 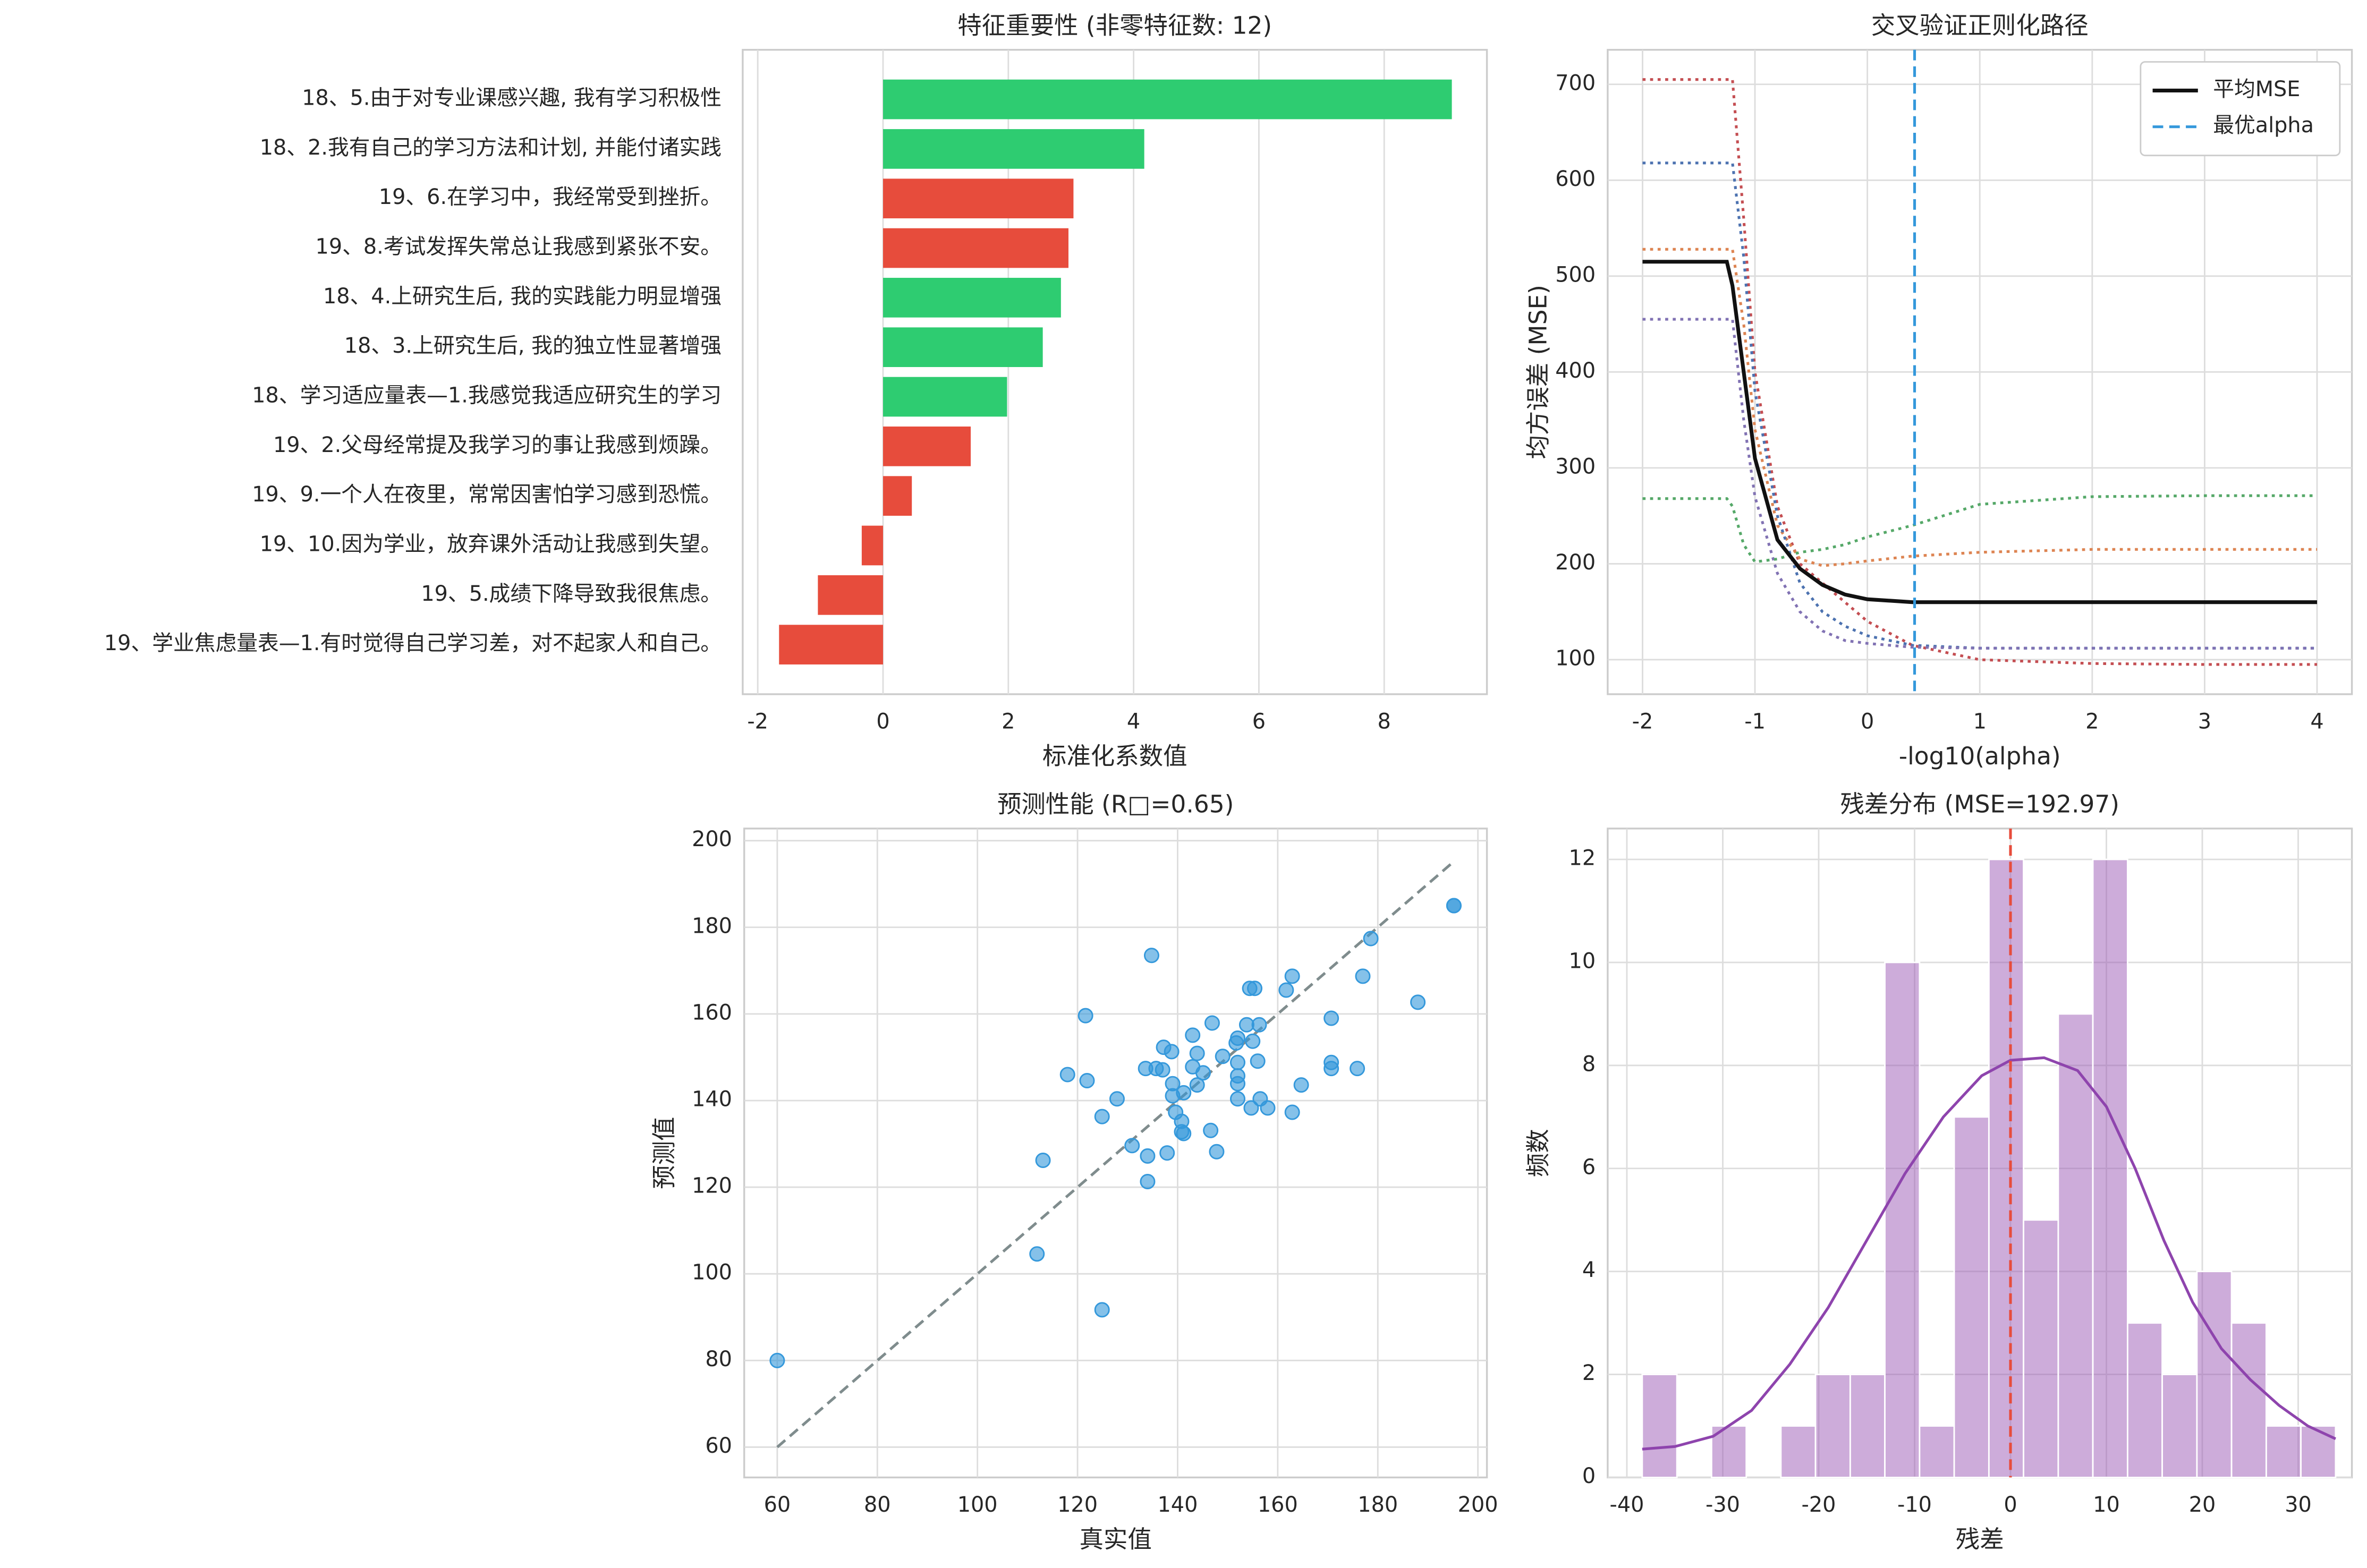 What do you see at coordinates (1582, 858) in the screenshot?
I see `y-tick-label: 12` at bounding box center [1582, 858].